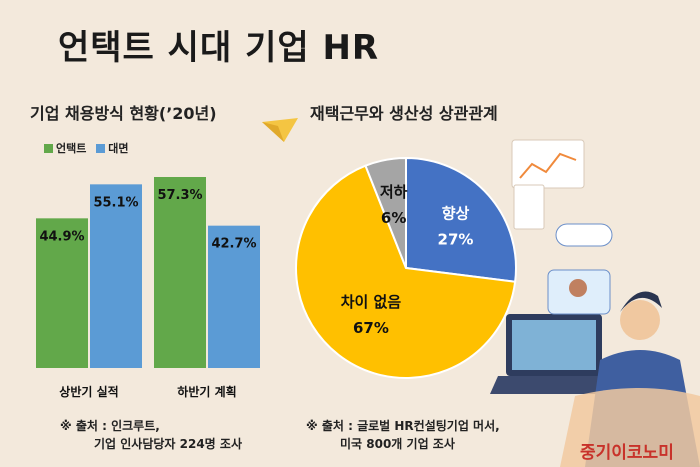 Image resolution: width=700 pixels, height=467 pixels. I want to click on legend-item-face: 대면, so click(112, 148).